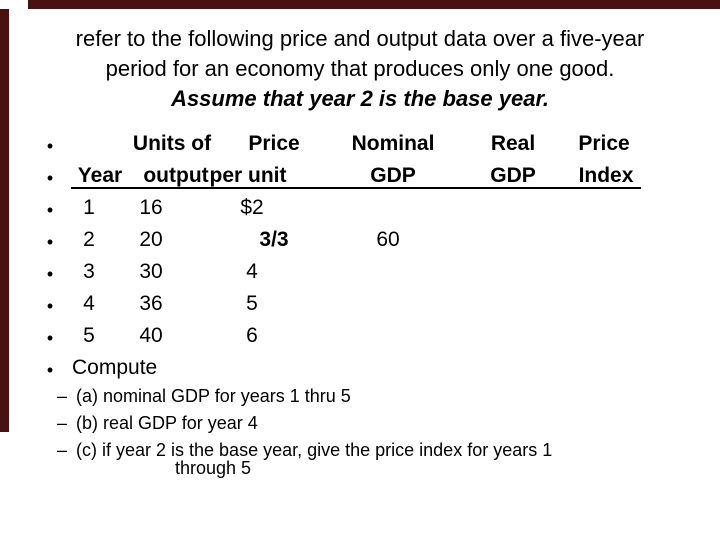 The width and height of the screenshot is (720, 540). What do you see at coordinates (606, 175) in the screenshot?
I see `col-header-index: Index` at bounding box center [606, 175].